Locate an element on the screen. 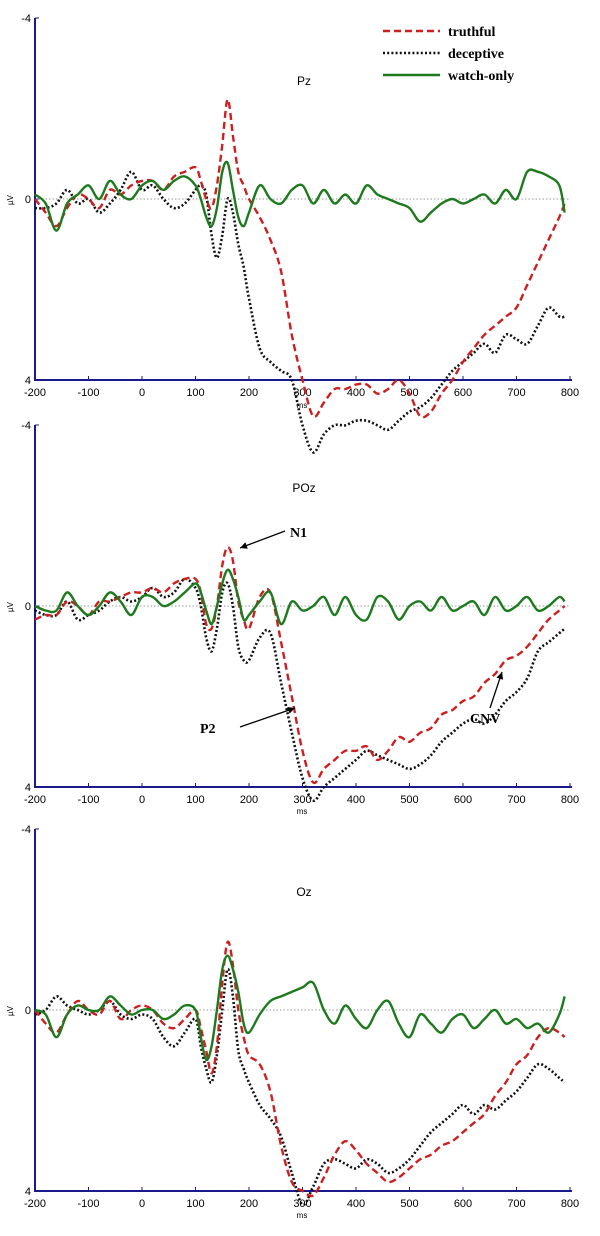  annotation-p2: P2 is located at coordinates (248, 721).